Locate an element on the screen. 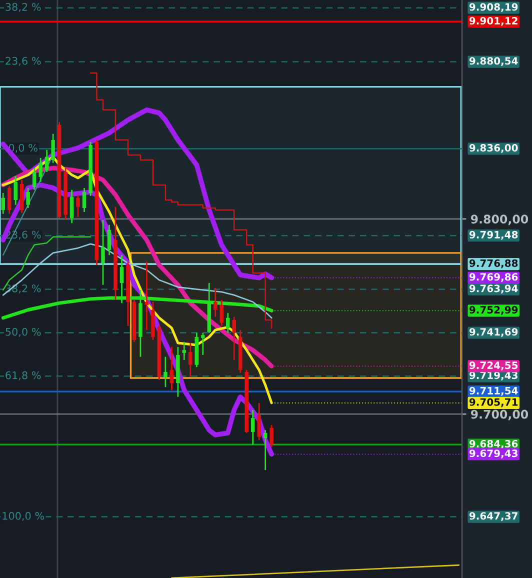 The height and width of the screenshot is (578, 532). ref-line-label: 9.836,00 is located at coordinates (493, 148).